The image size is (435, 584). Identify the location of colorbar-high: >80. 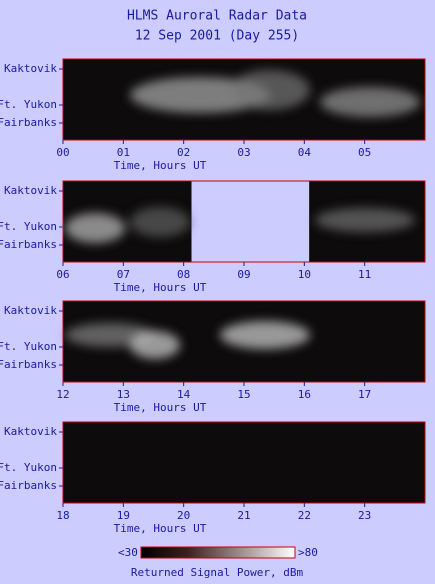
(308, 552).